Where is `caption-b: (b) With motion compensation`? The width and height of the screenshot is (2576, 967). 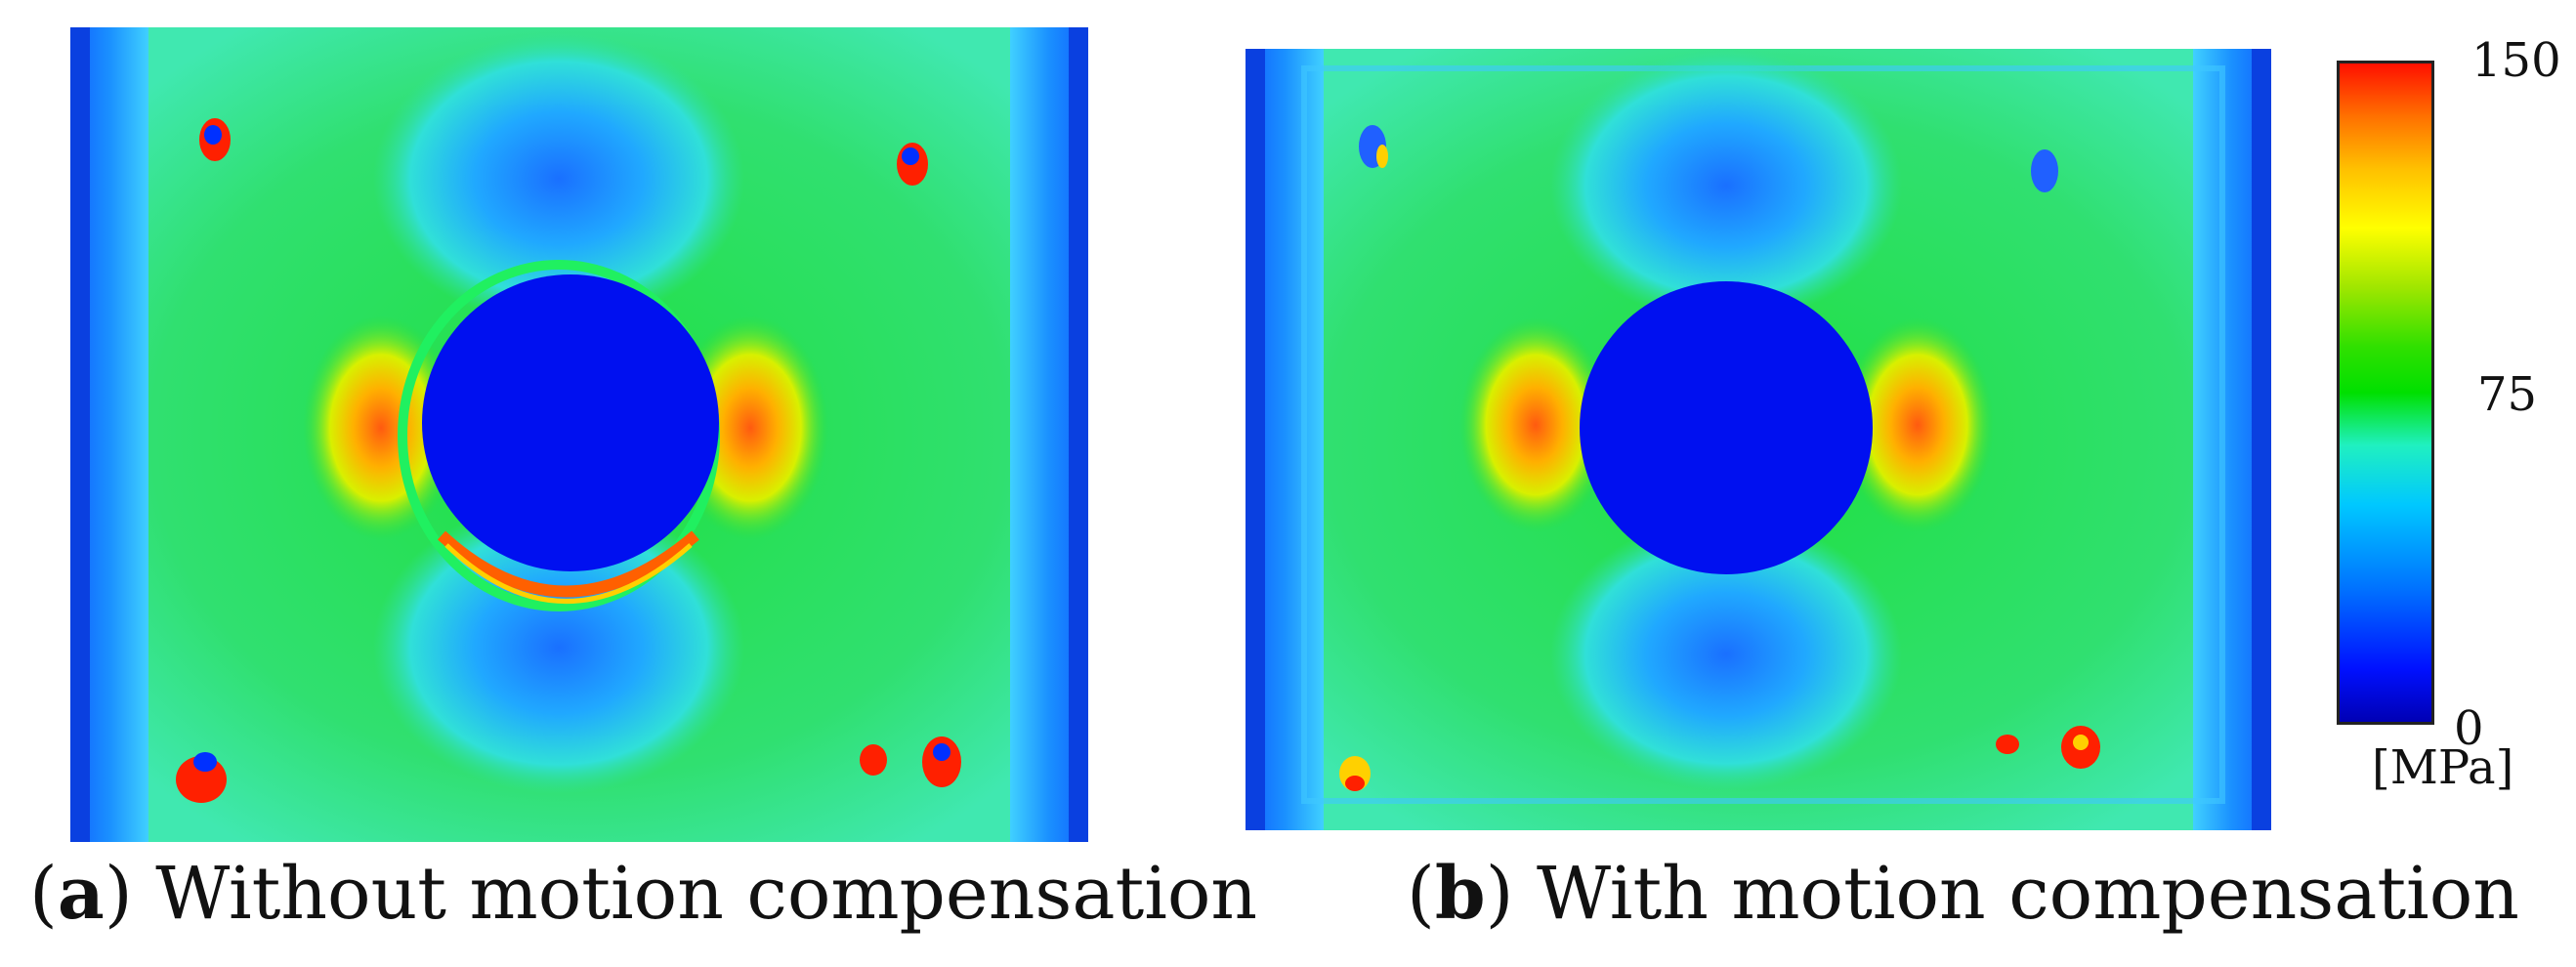 caption-b: (b) With motion compensation is located at coordinates (1963, 894).